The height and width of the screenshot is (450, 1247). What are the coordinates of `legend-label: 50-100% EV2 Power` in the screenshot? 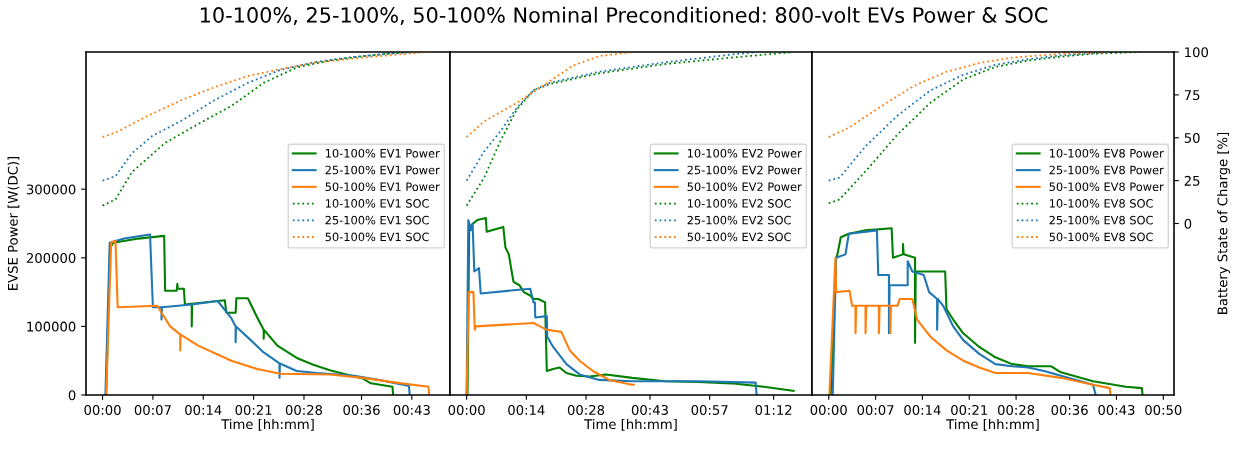 It's located at (744, 187).